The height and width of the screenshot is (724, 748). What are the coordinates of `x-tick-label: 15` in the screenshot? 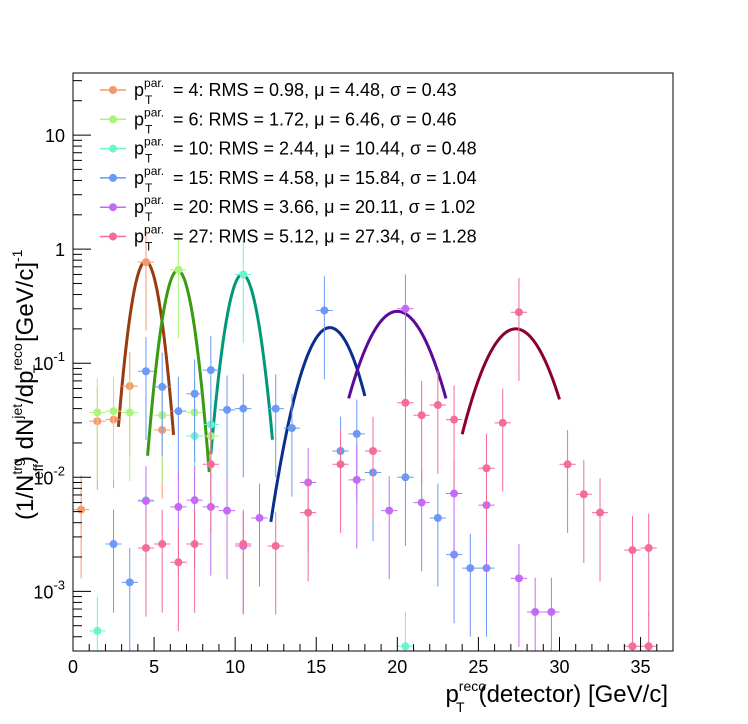 It's located at (316, 667).